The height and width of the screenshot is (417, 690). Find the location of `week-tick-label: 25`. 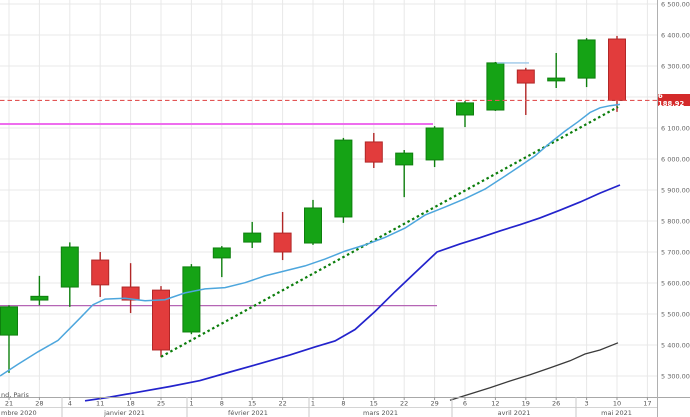

week-tick-label: 25 is located at coordinates (161, 404).